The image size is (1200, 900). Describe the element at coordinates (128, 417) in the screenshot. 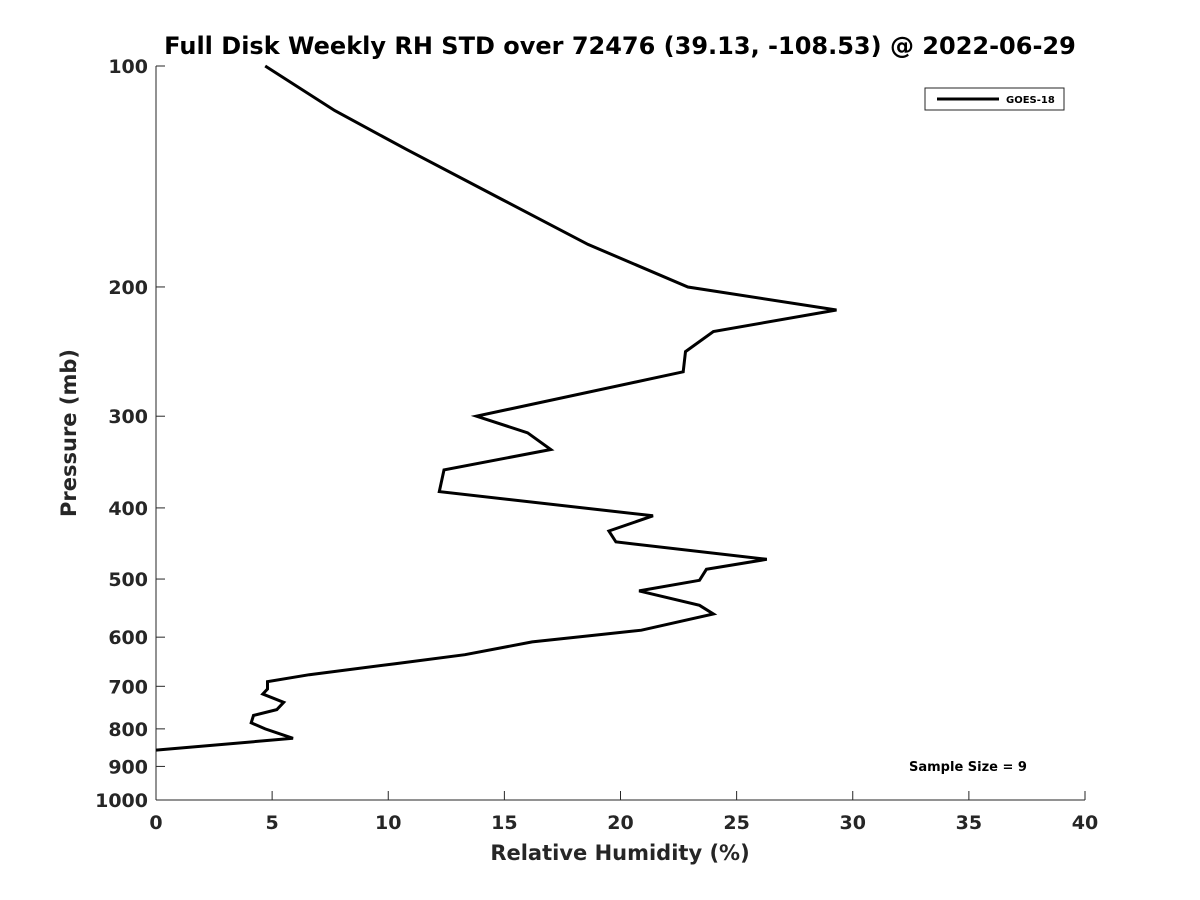

I see `y-tick-label: 300` at that location.